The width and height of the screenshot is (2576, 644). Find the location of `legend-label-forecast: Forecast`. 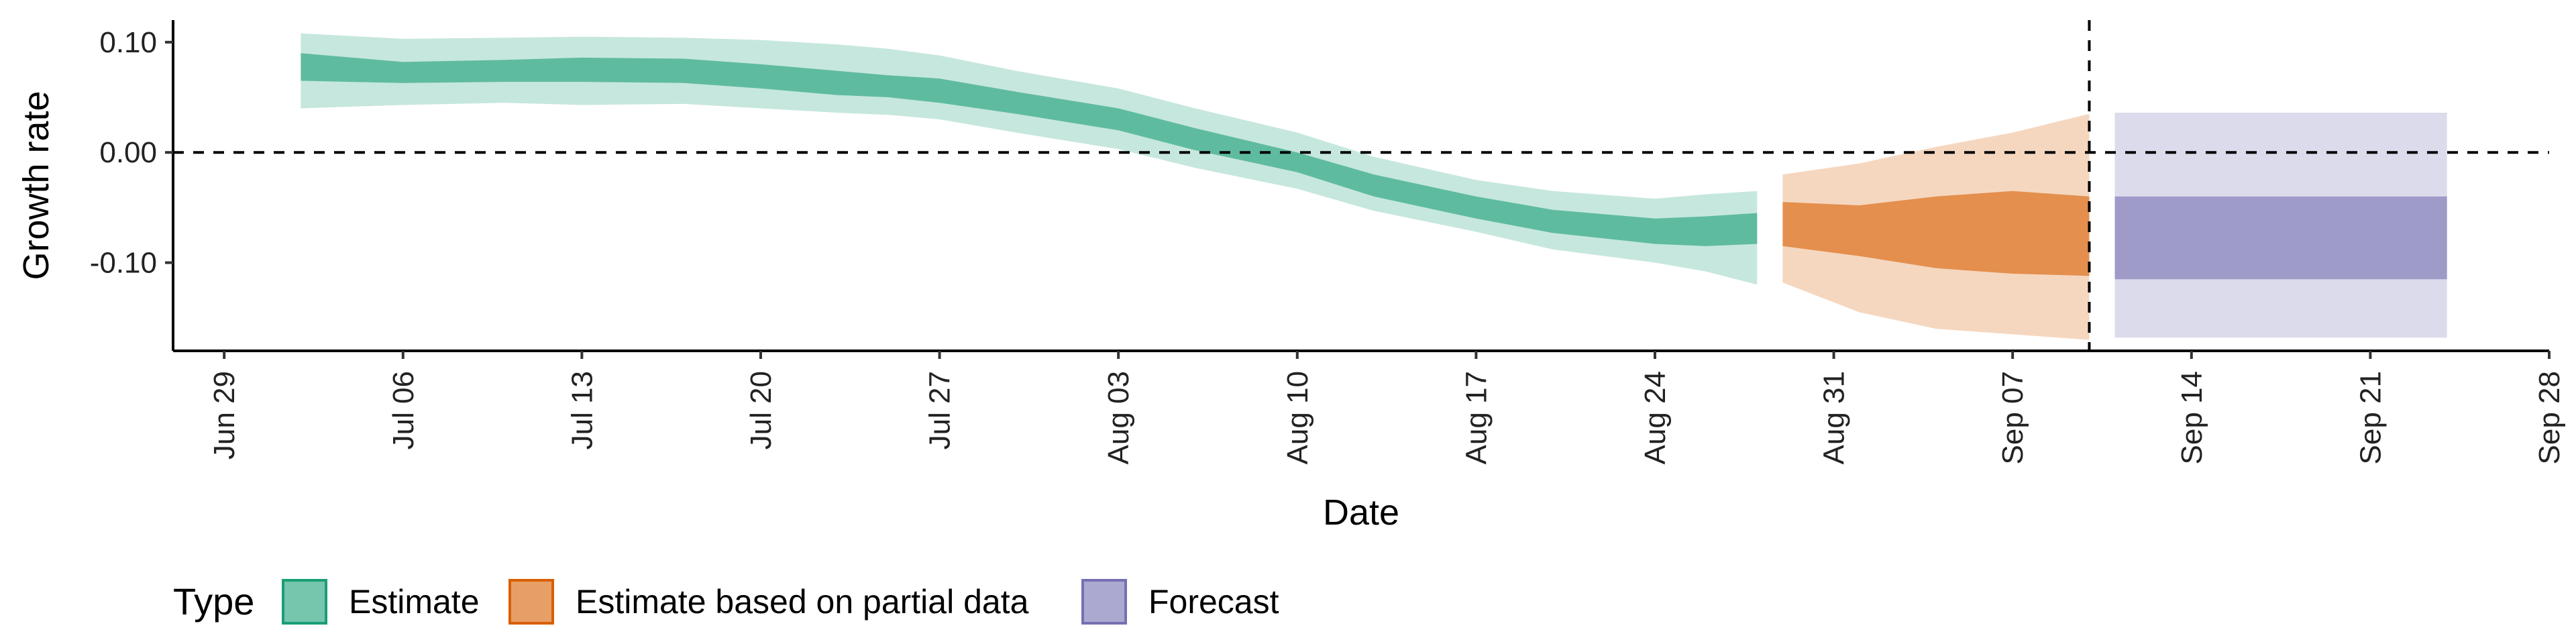

legend-label-forecast: Forecast is located at coordinates (1213, 602).